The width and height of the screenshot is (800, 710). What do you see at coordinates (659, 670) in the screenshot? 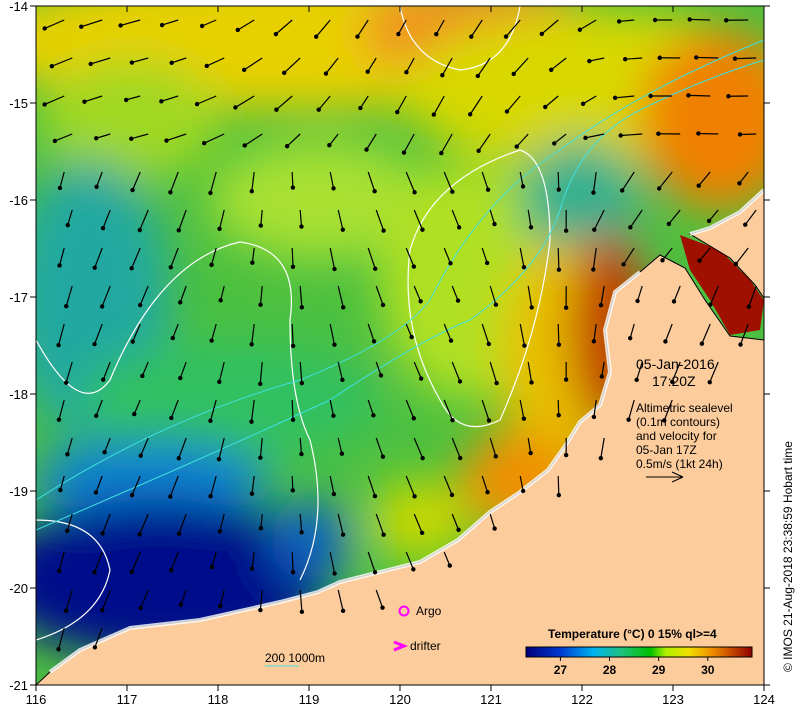
I see `colorbar-tick-label: 29` at bounding box center [659, 670].